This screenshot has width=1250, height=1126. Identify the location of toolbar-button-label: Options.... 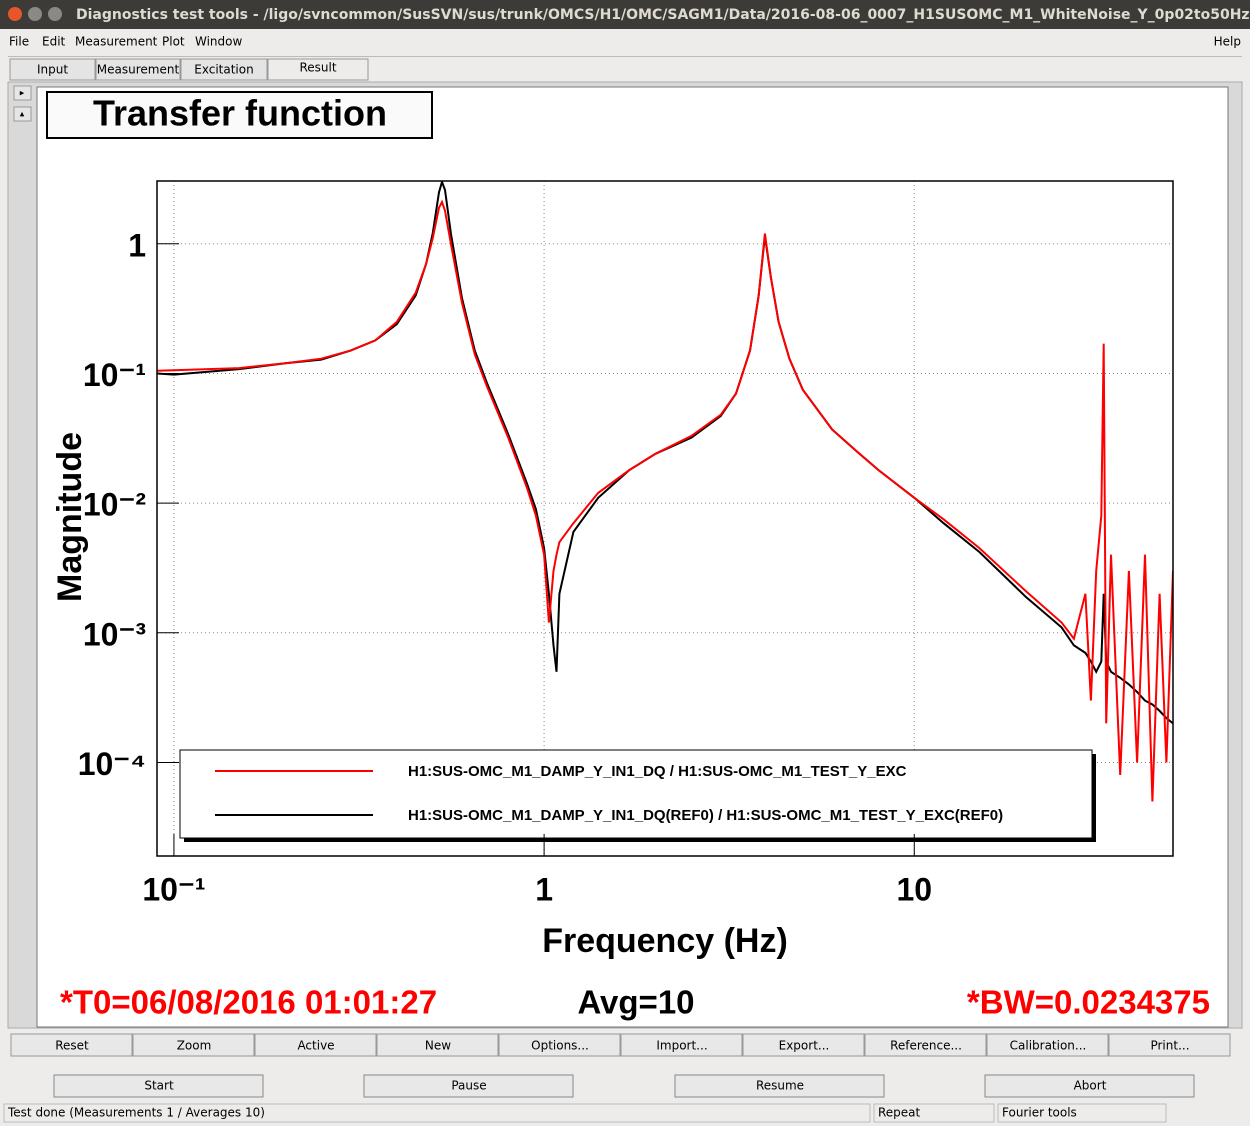
(560, 1046).